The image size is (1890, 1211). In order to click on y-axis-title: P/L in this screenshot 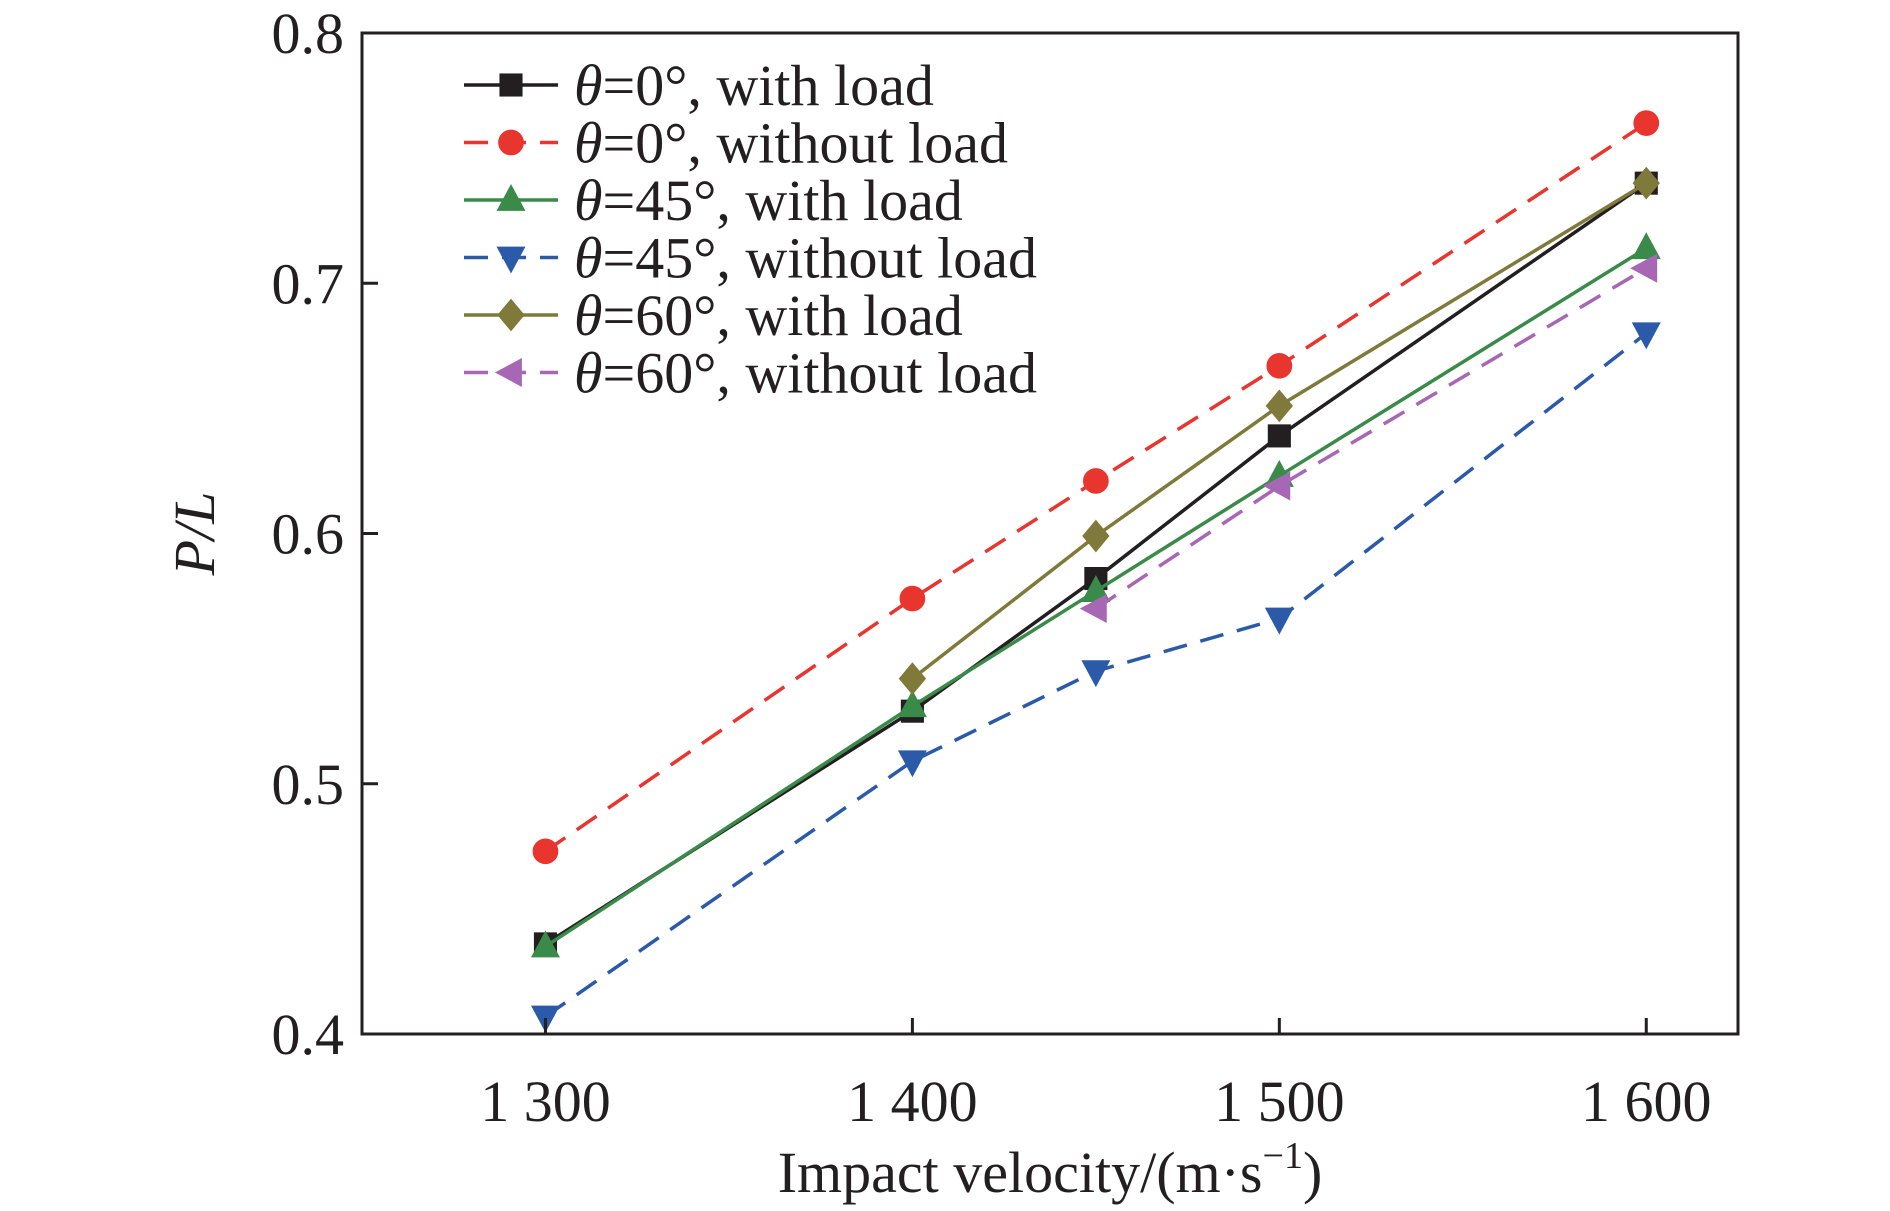, I will do `click(194, 534)`.